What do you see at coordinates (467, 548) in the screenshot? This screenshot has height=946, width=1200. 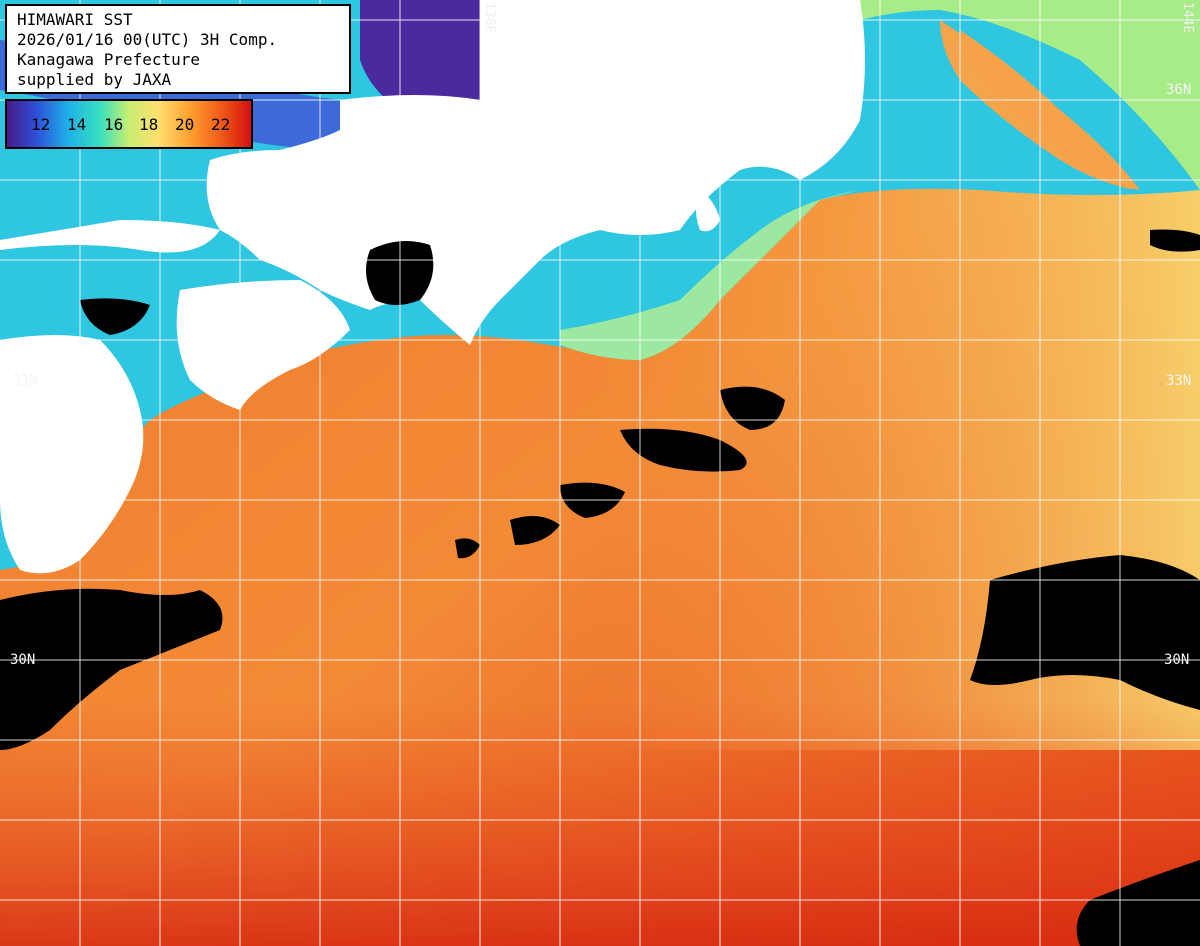 I see `cloud-mask-patch-c` at bounding box center [467, 548].